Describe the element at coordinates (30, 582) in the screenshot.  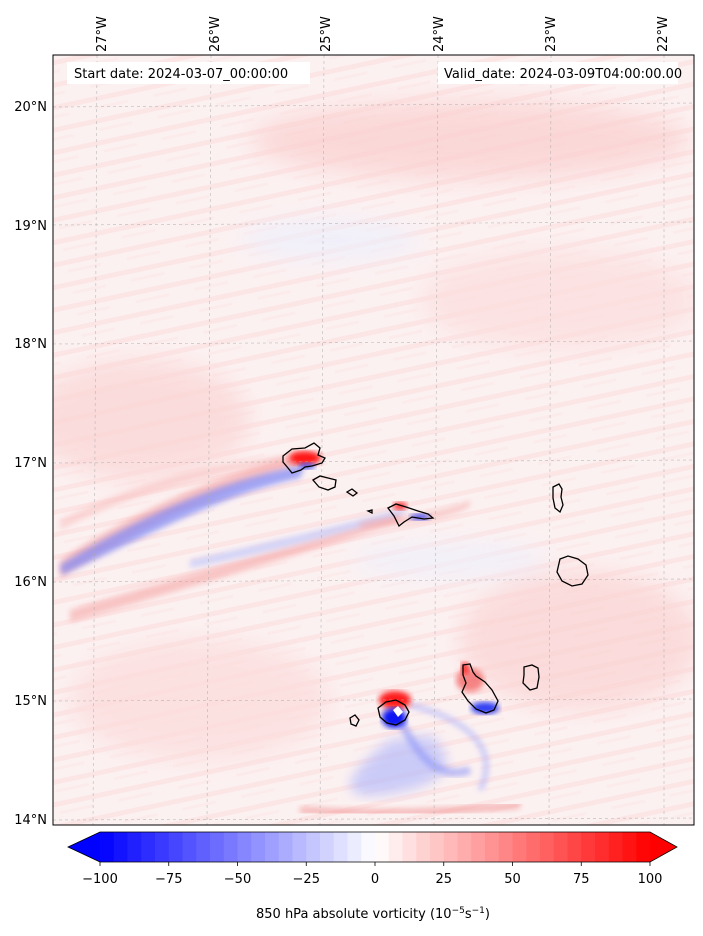
I see `lat-label: 16°N` at that location.